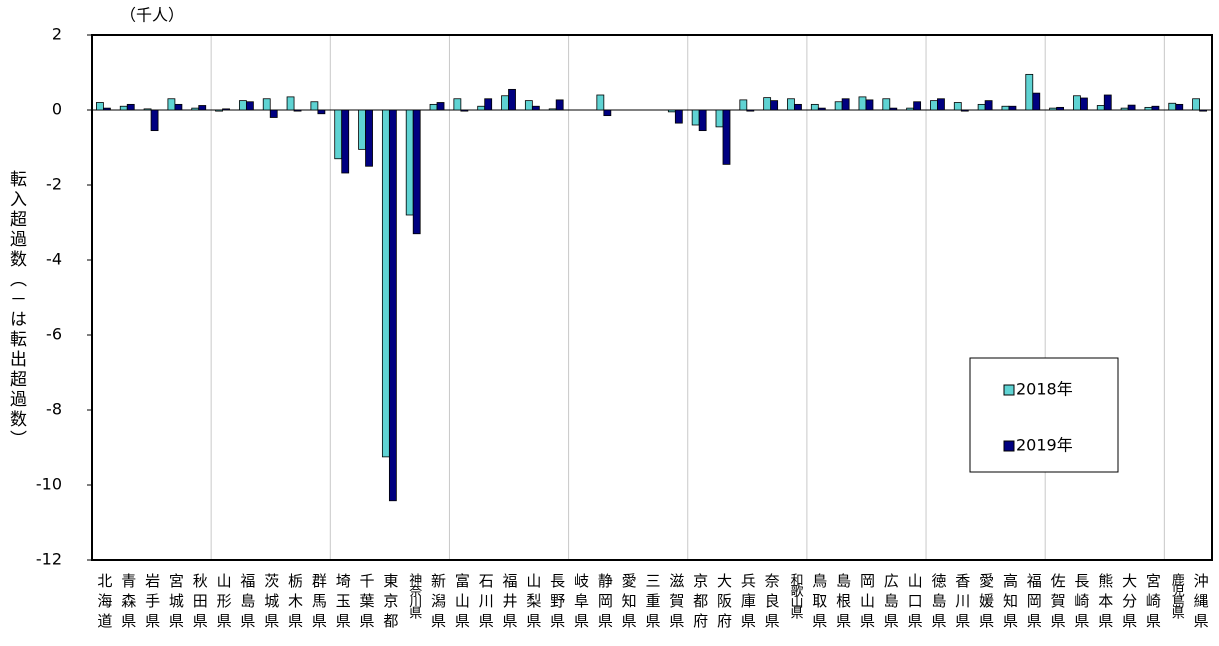 This screenshot has height=646, width=1219. What do you see at coordinates (367, 603) in the screenshot?
I see `x-tick-label: 千葉県` at bounding box center [367, 603].